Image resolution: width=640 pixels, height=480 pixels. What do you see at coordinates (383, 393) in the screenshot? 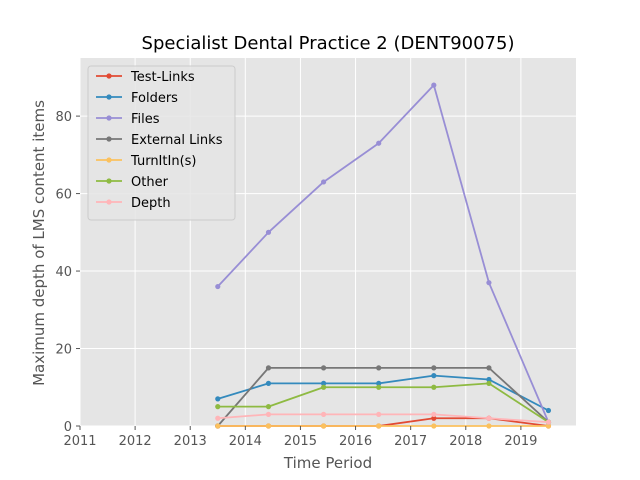
I see `series-folders` at bounding box center [383, 393].